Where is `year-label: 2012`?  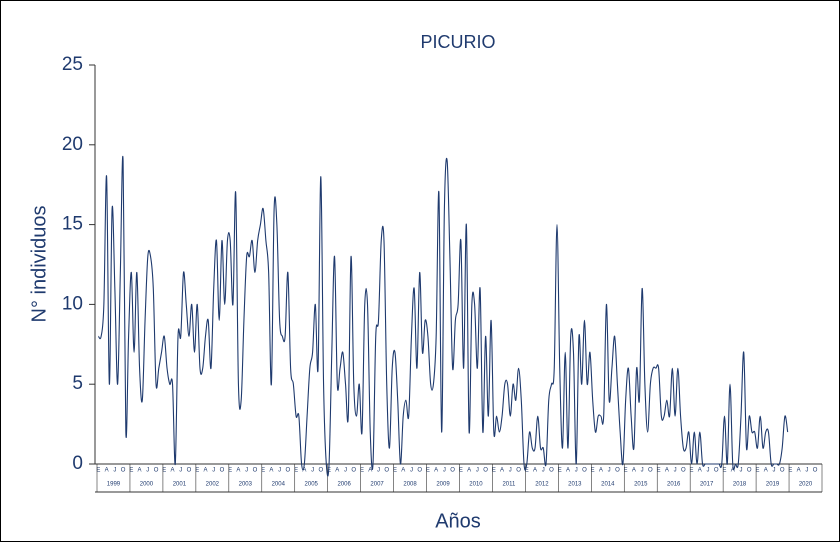
year-label: 2012 is located at coordinates (542, 485).